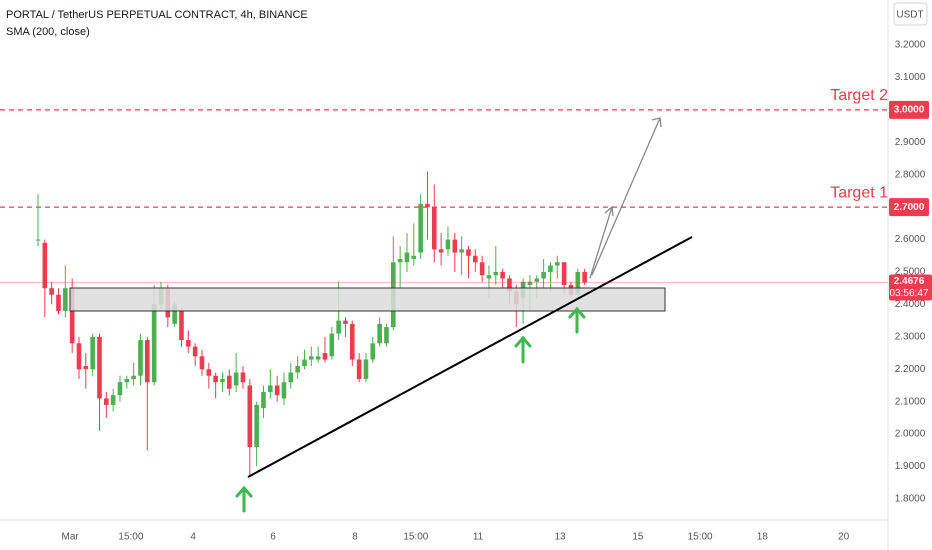 The image size is (932, 550). I want to click on last-price-label: 2.4676, so click(909, 281).